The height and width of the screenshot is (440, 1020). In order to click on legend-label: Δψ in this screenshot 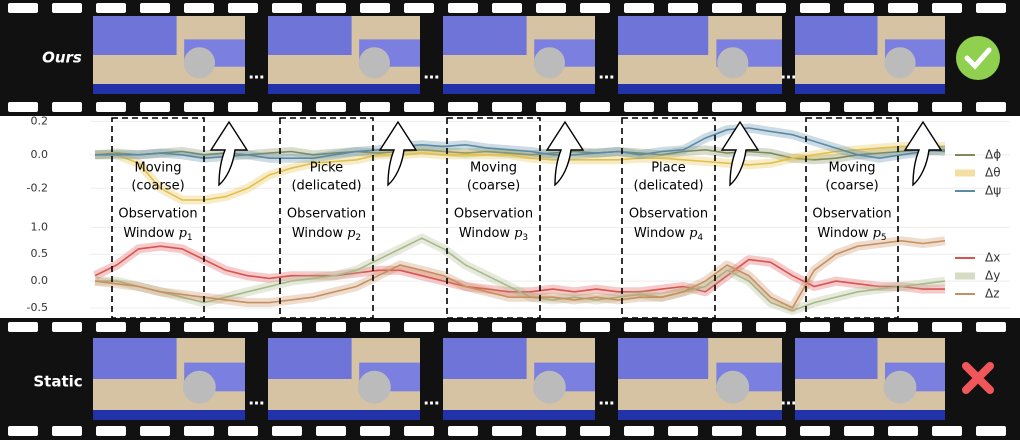, I will do `click(993, 191)`.